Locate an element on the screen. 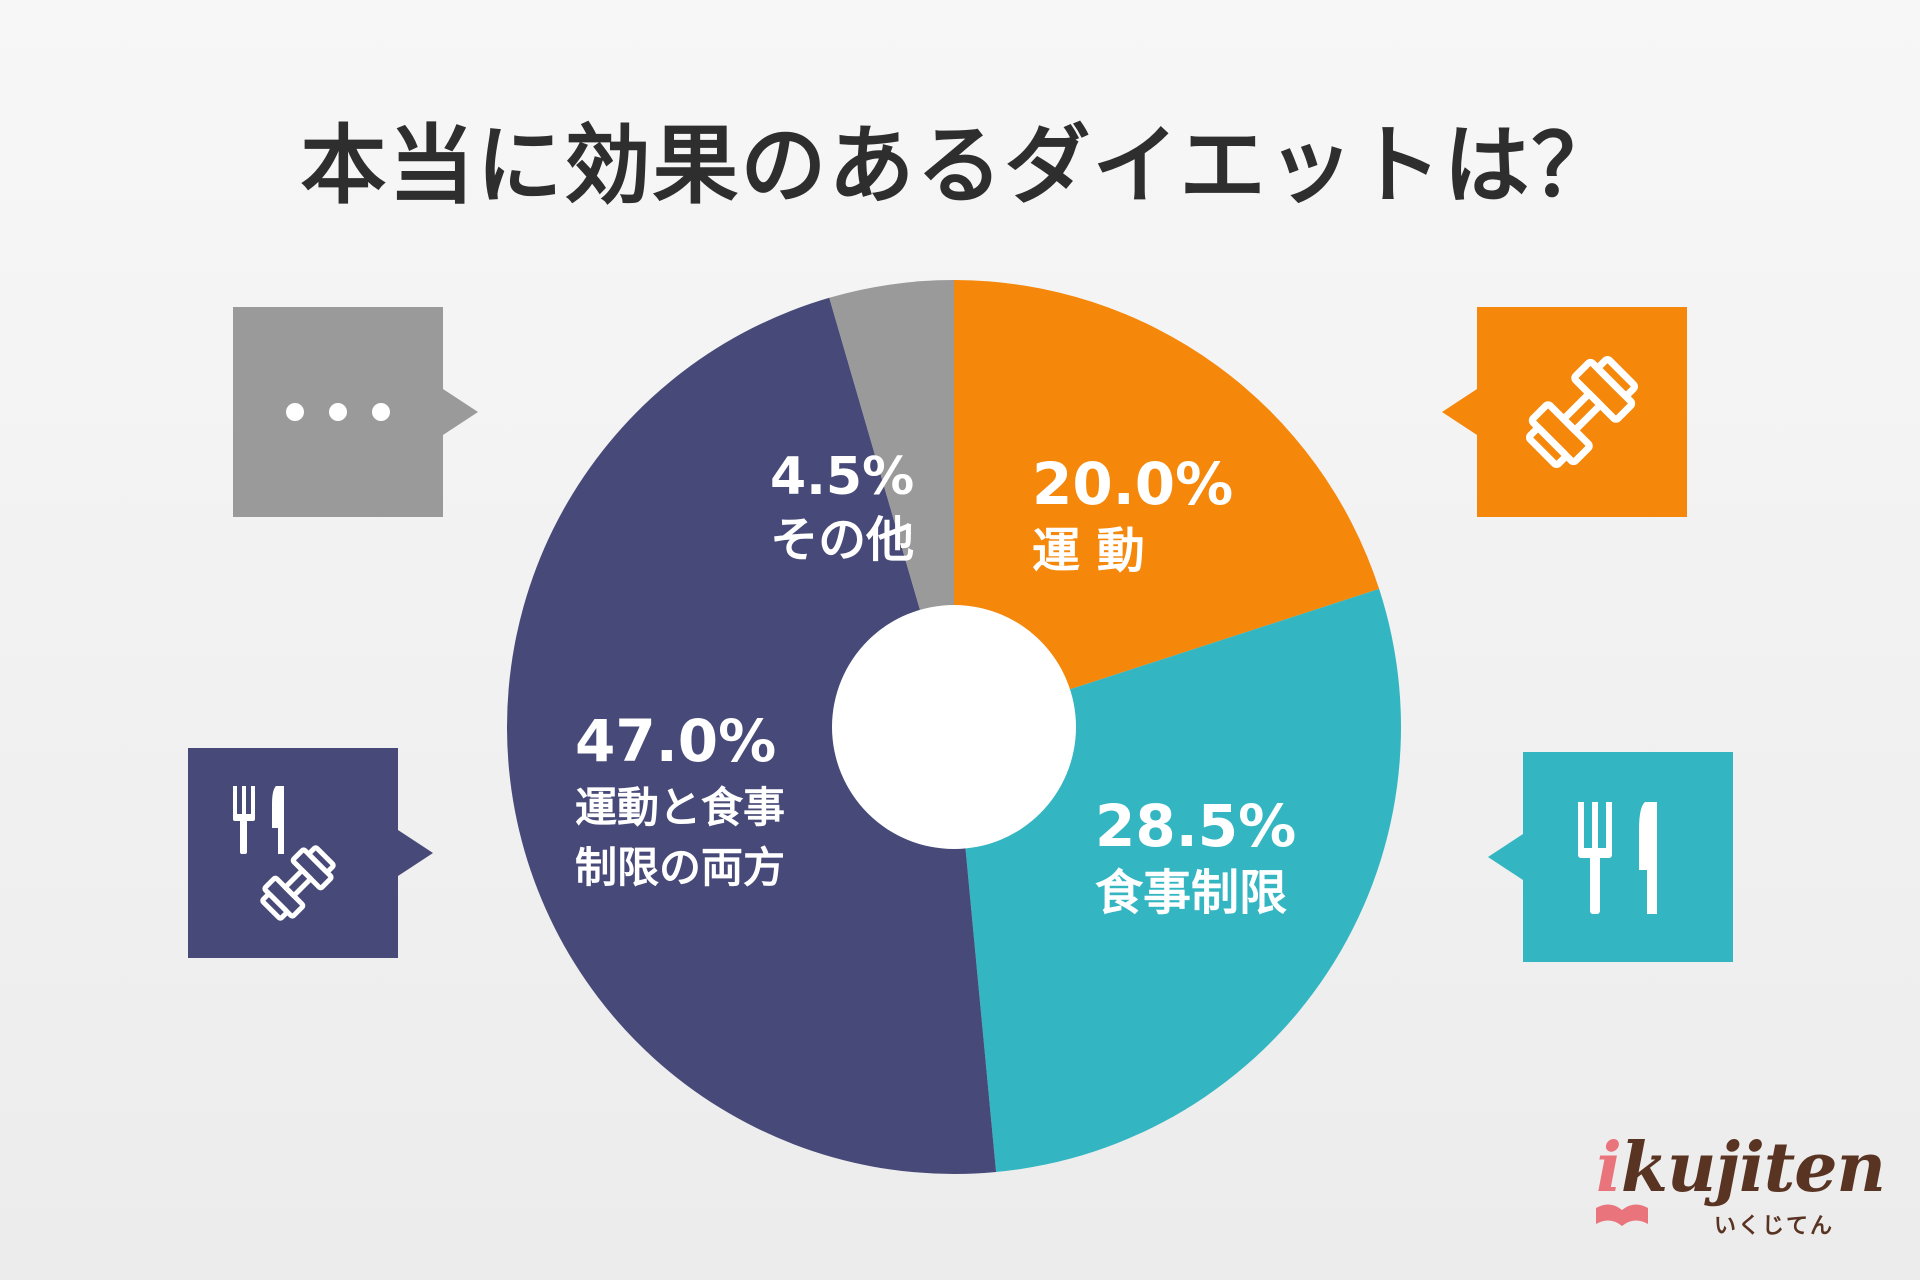  callout-other is located at coordinates (358, 412).